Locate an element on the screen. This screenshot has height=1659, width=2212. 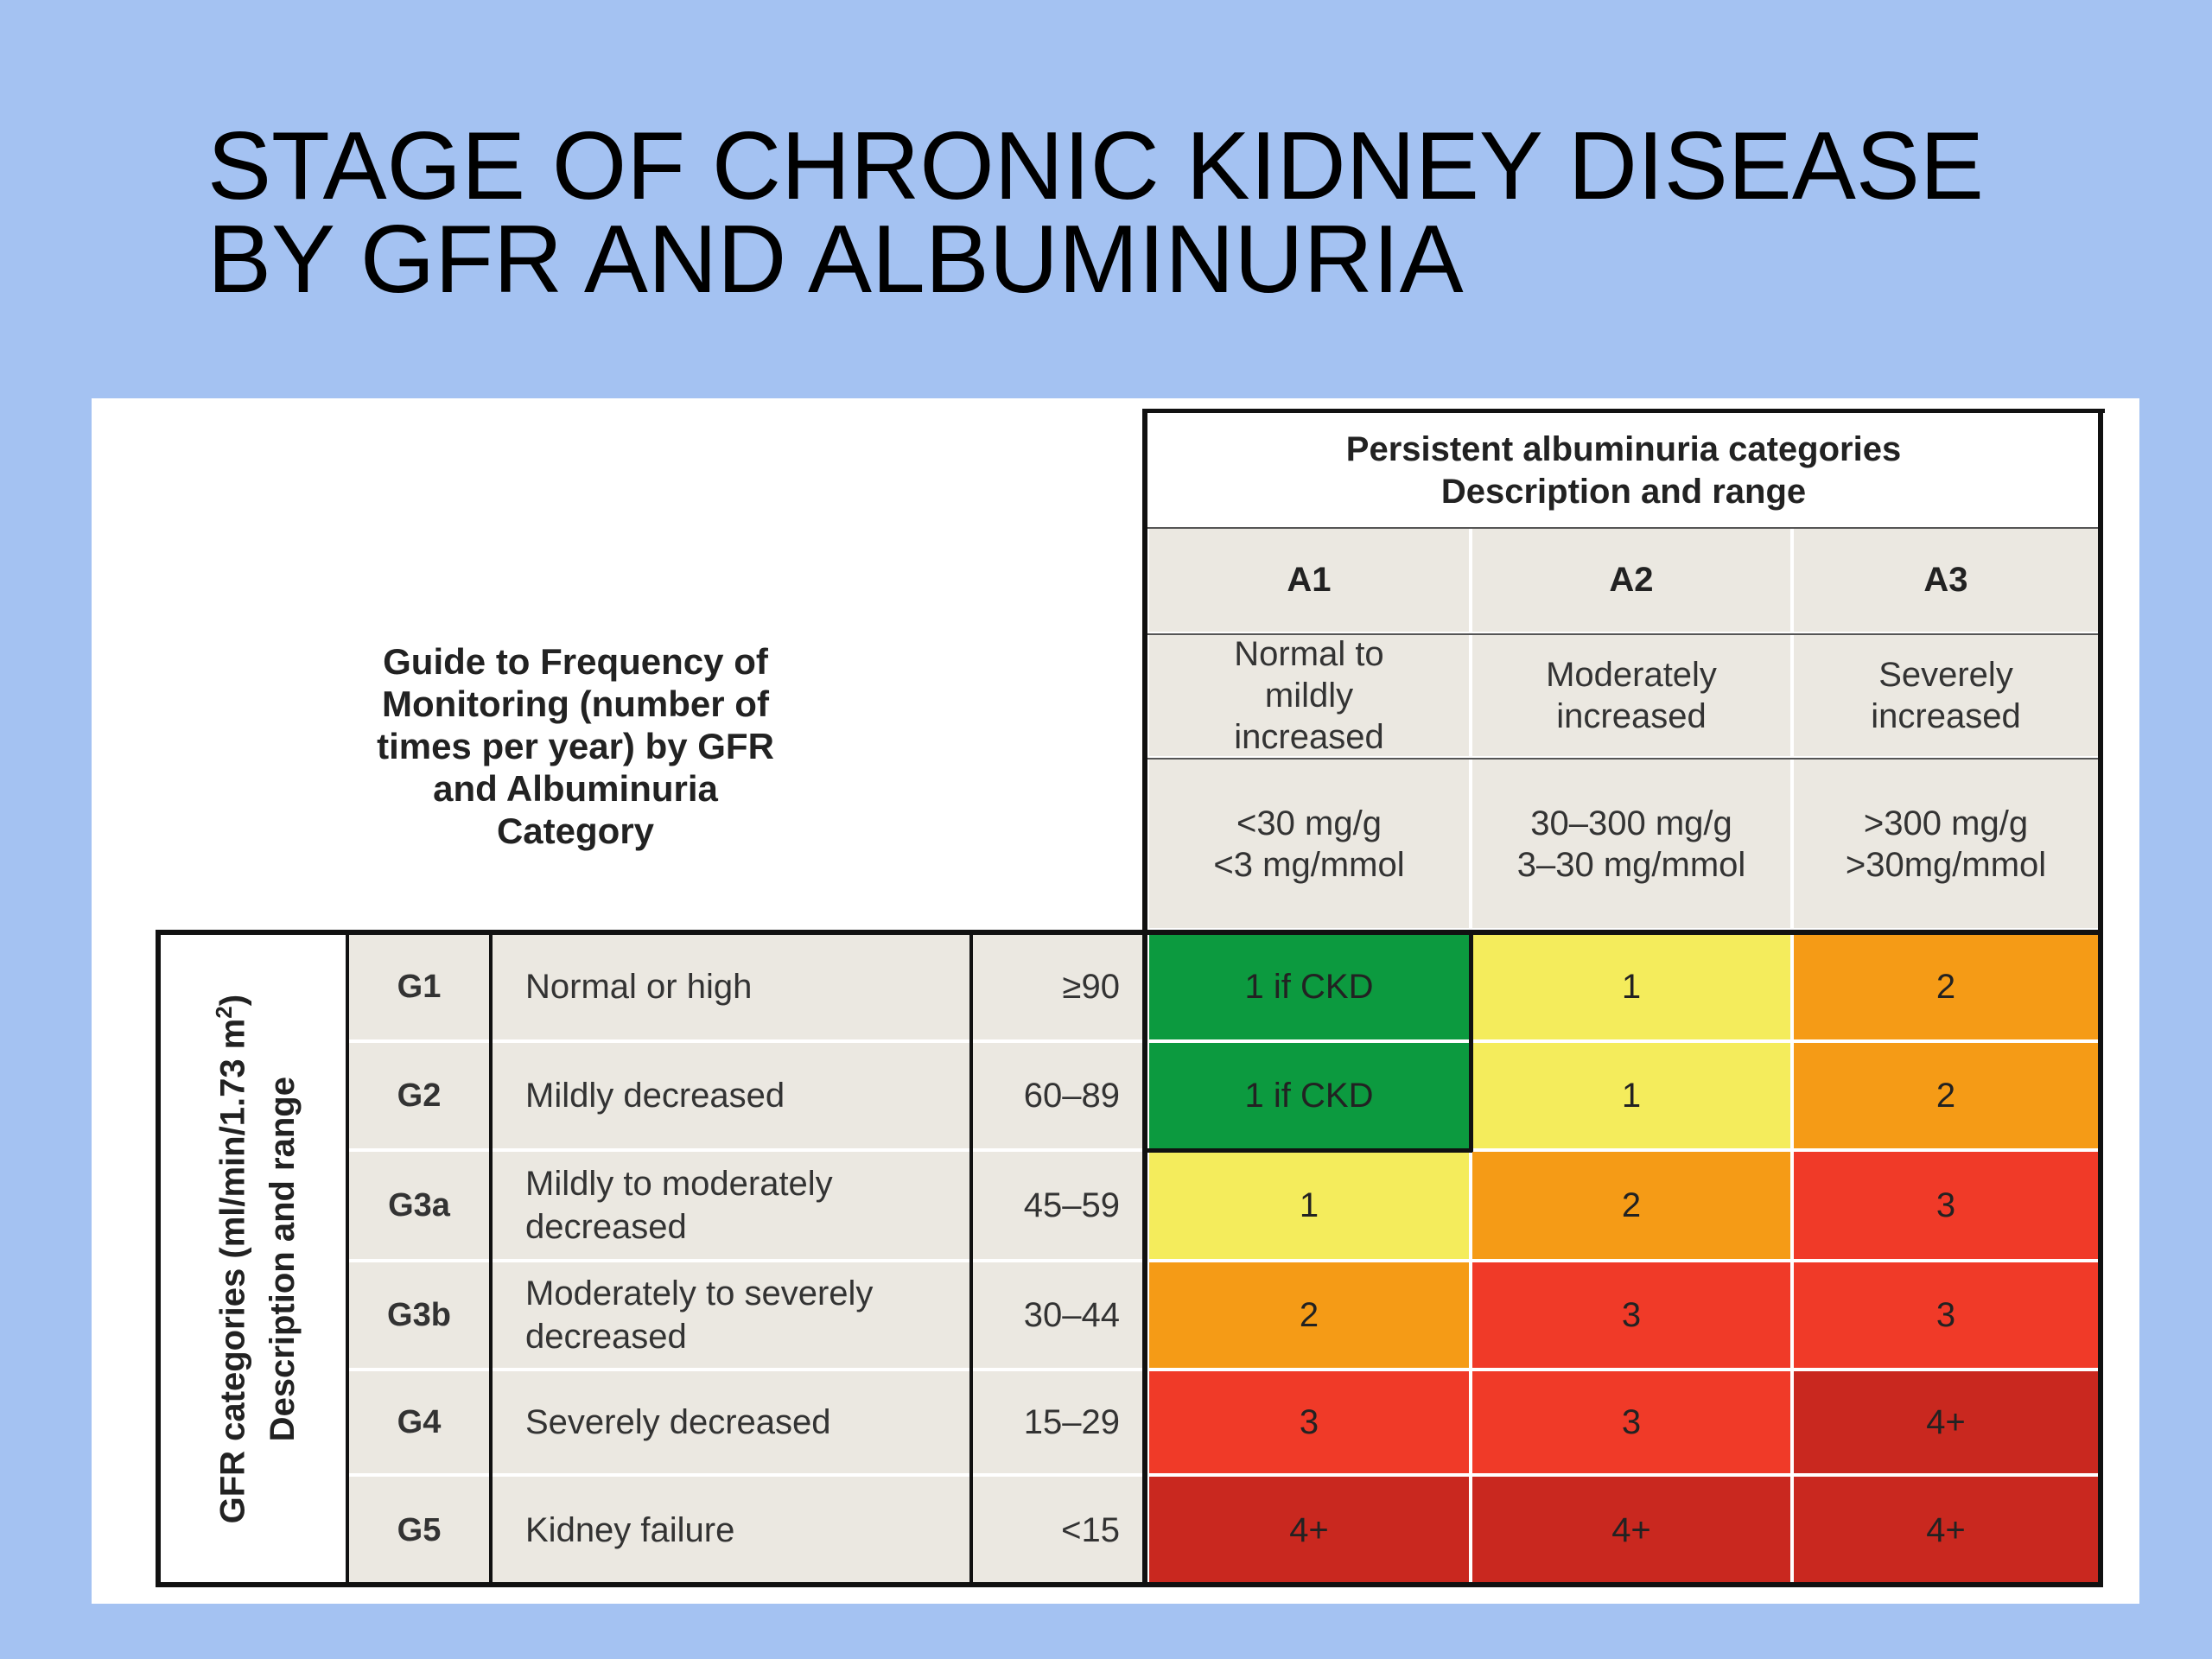
gfr-code: G2 is located at coordinates (419, 1095).